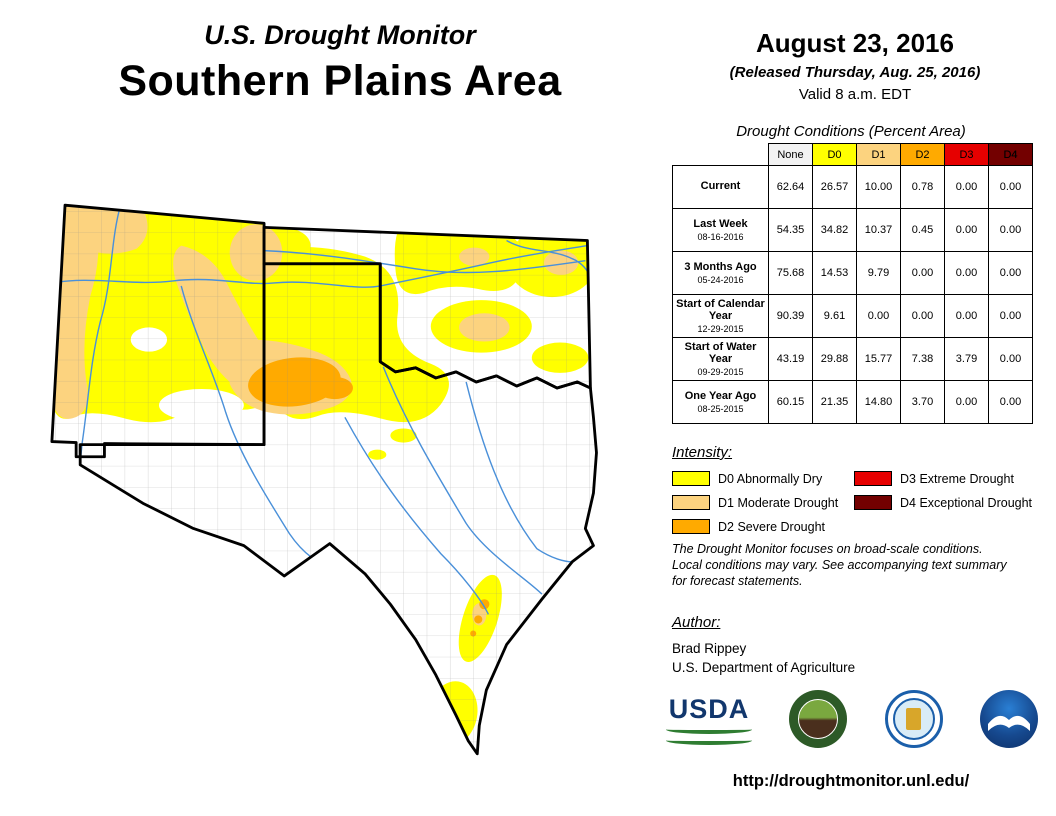  Describe the element at coordinates (966, 502) in the screenshot. I see `legend-label: D4 Exceptional Drought` at that location.